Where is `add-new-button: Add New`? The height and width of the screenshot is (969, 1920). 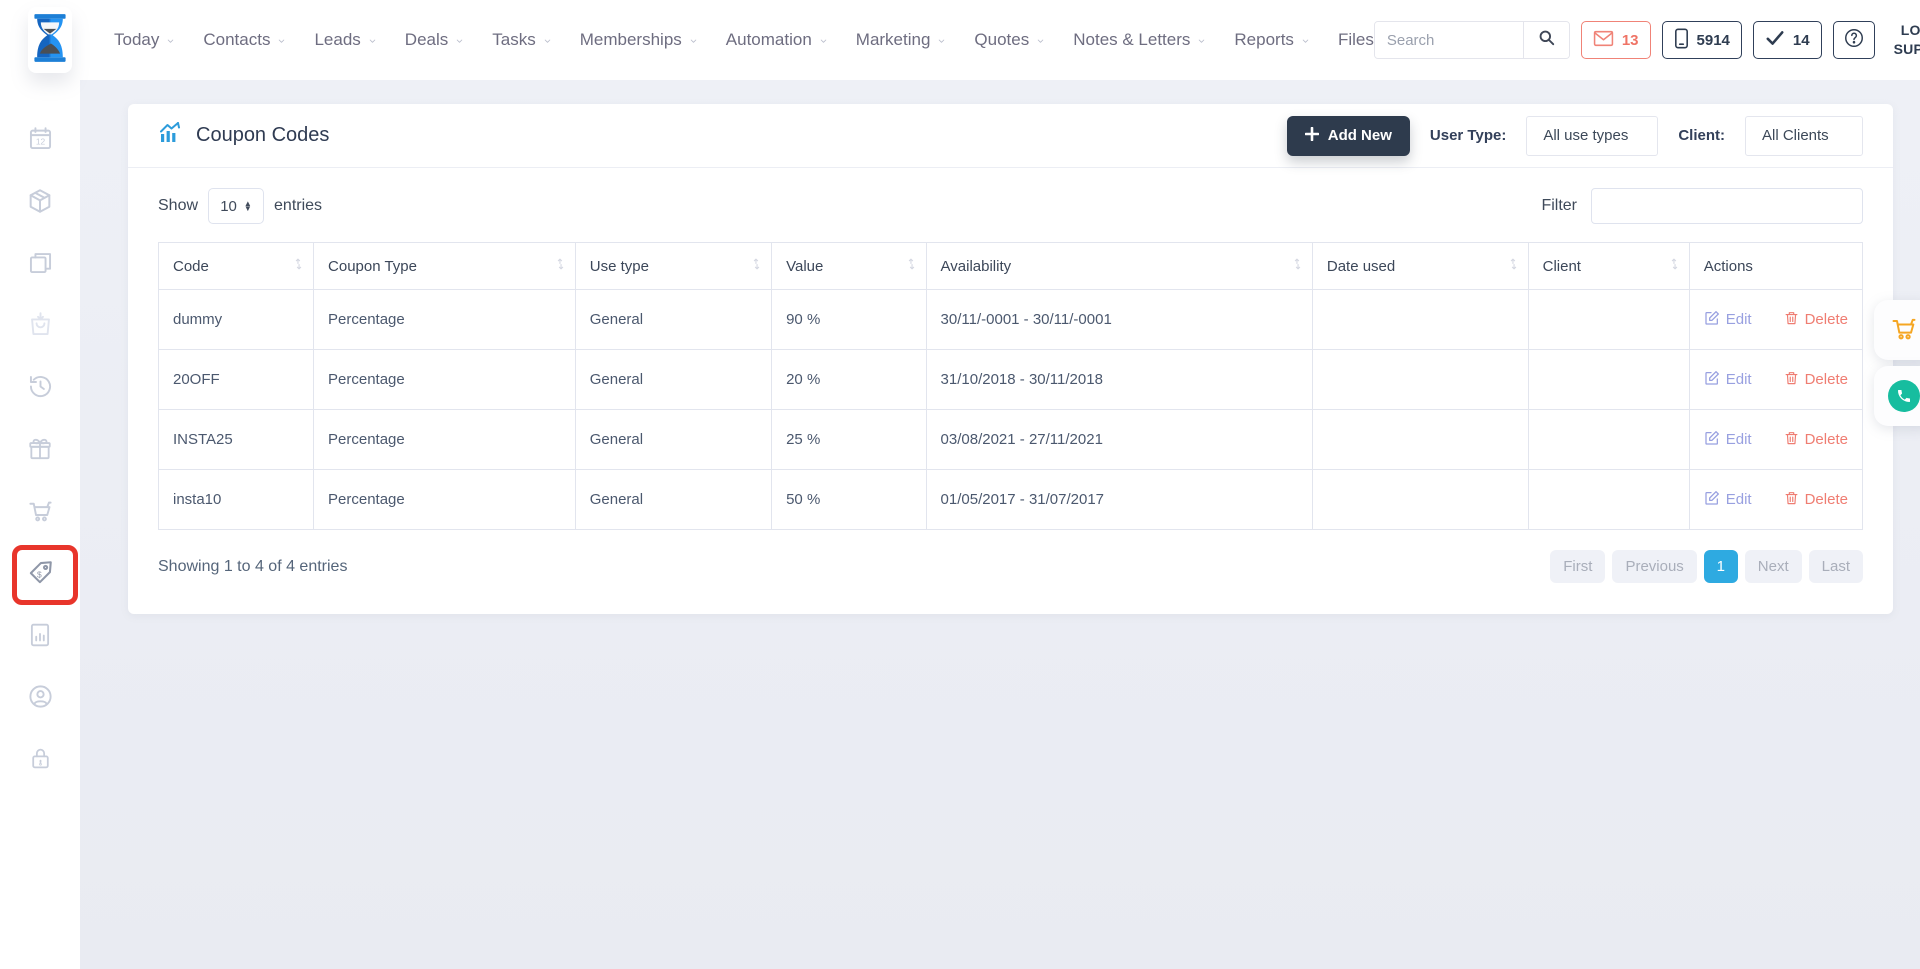
add-new-button: Add New is located at coordinates (1348, 135).